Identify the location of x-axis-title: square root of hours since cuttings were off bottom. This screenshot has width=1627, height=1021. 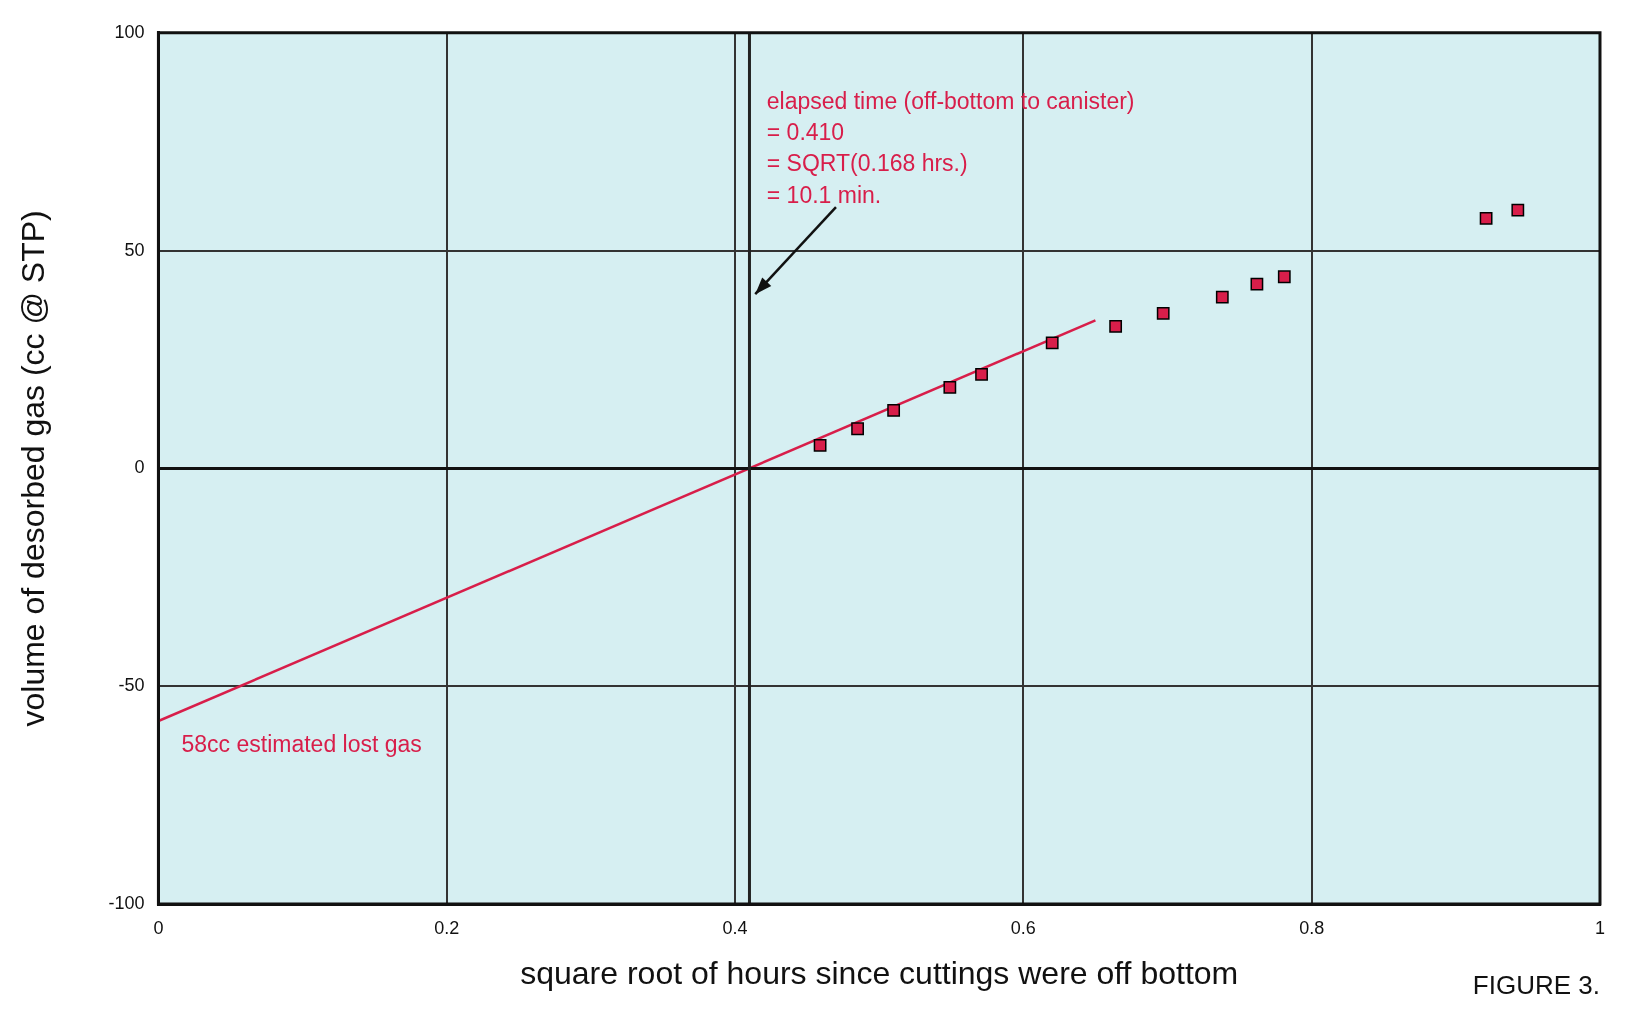
(879, 972).